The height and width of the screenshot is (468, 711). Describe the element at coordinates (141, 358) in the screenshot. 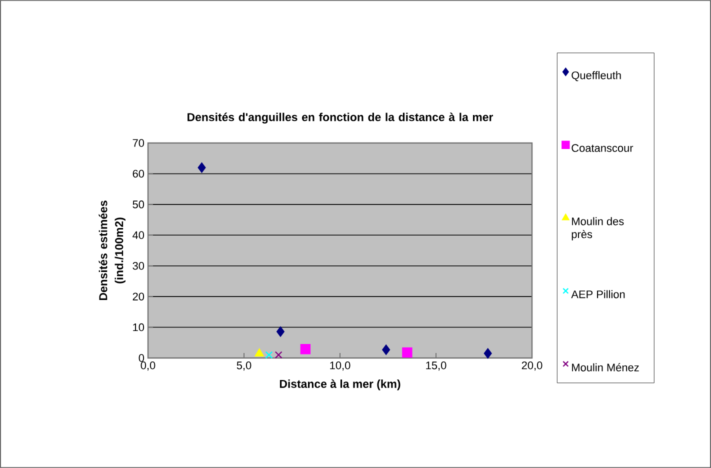

I see `y-tick-label: 0` at that location.